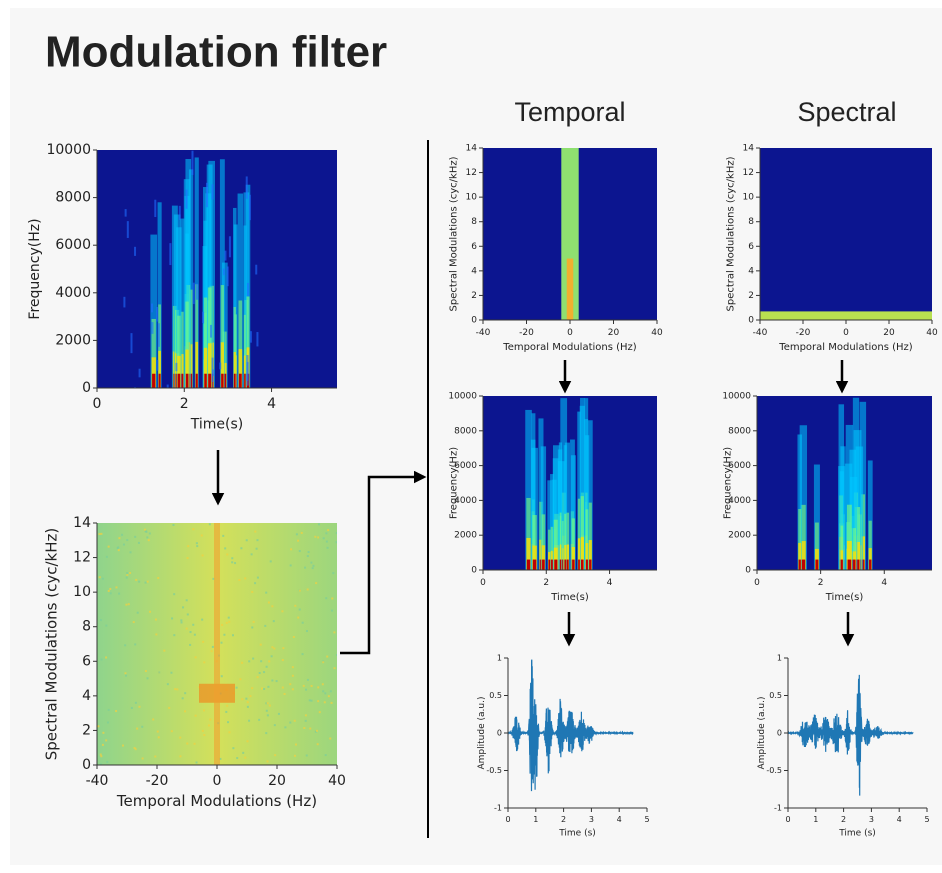  Describe the element at coordinates (474, 222) in the screenshot. I see `y-tick-label: 8` at that location.